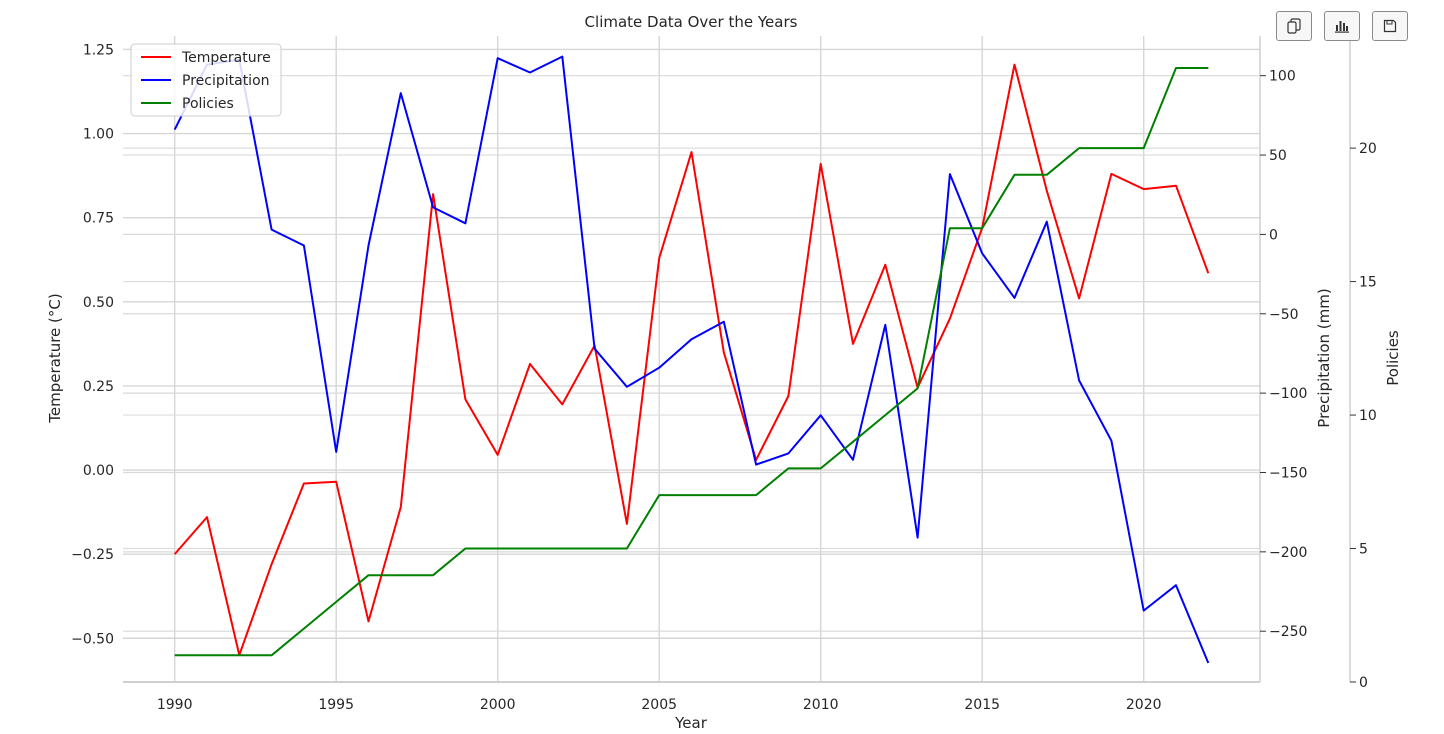  Describe the element at coordinates (691, 22) in the screenshot. I see `chart-title: Climate Data Over the Years` at that location.